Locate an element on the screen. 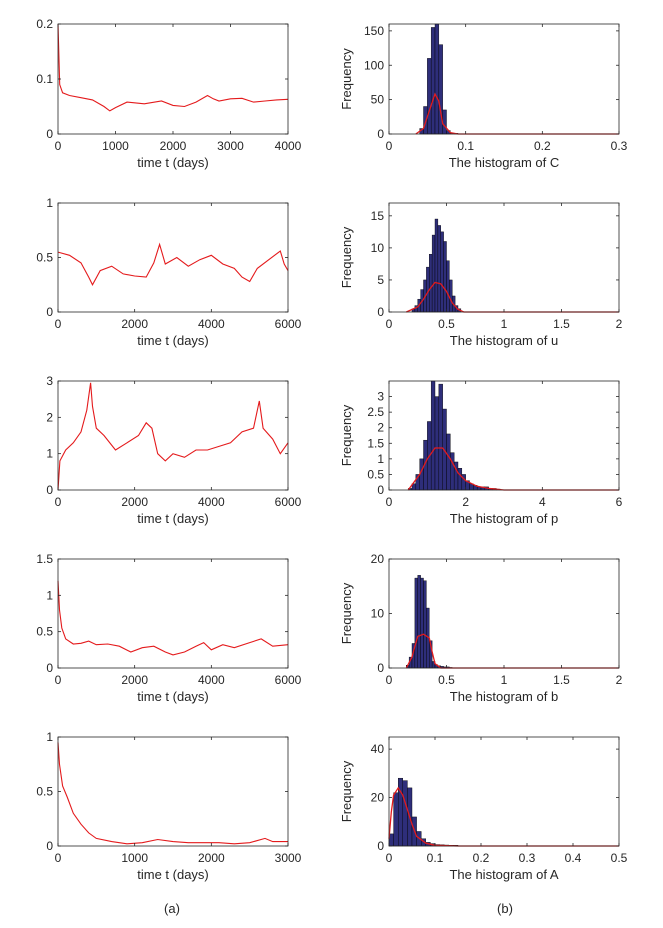  panel-ts-u: 0 2000 4000 6000 0 0.5 1 time t (days) is located at coordinates (168, 272).